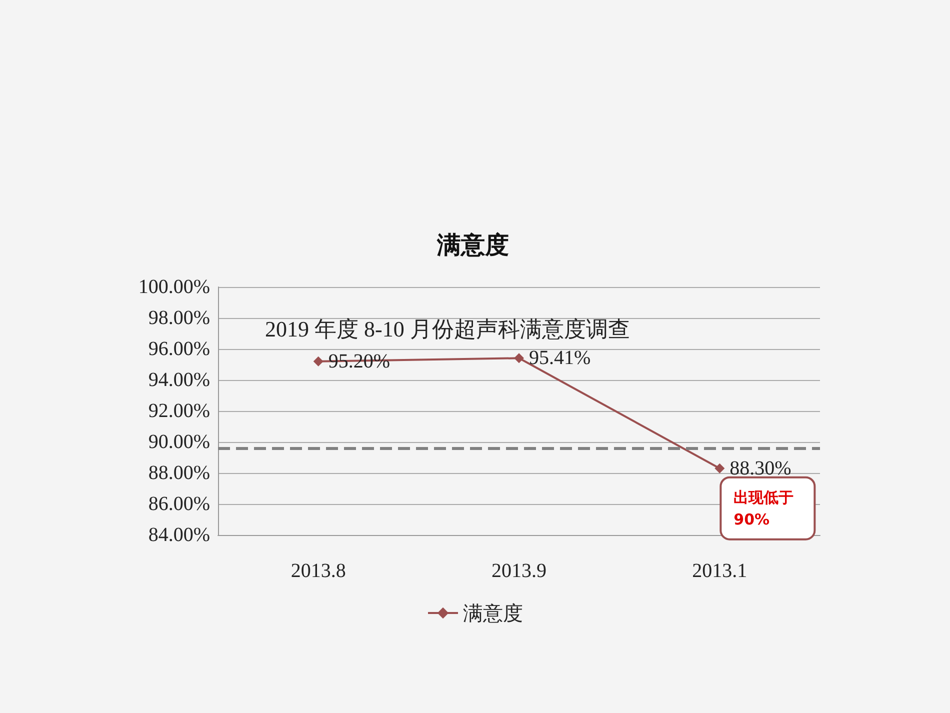 The width and height of the screenshot is (950, 713). What do you see at coordinates (761, 468) in the screenshot?
I see `data-label: 88.30%` at bounding box center [761, 468].